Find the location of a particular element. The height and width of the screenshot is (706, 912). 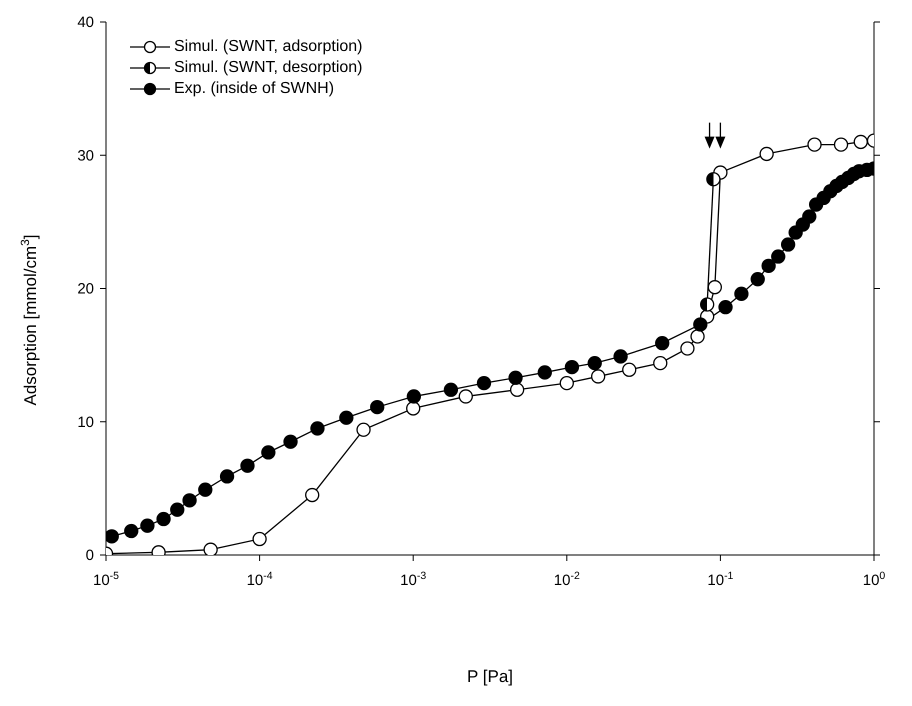

y-tick-label: 40 is located at coordinates (85, 22).